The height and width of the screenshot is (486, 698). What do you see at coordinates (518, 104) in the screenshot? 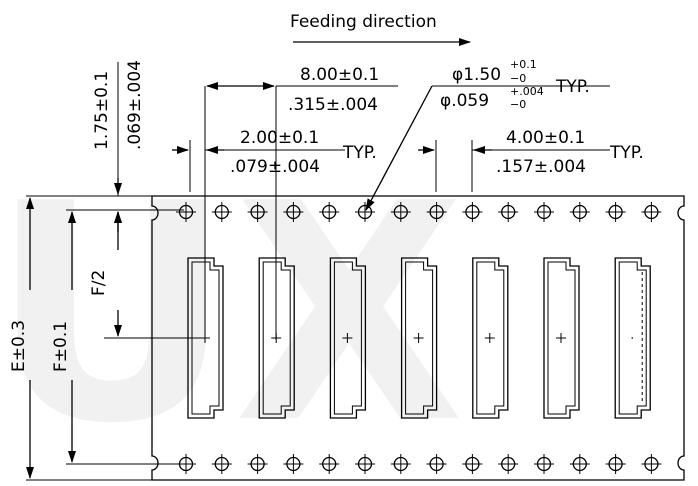
I see `hole-dia-inch-tol-minus: −0` at bounding box center [518, 104].